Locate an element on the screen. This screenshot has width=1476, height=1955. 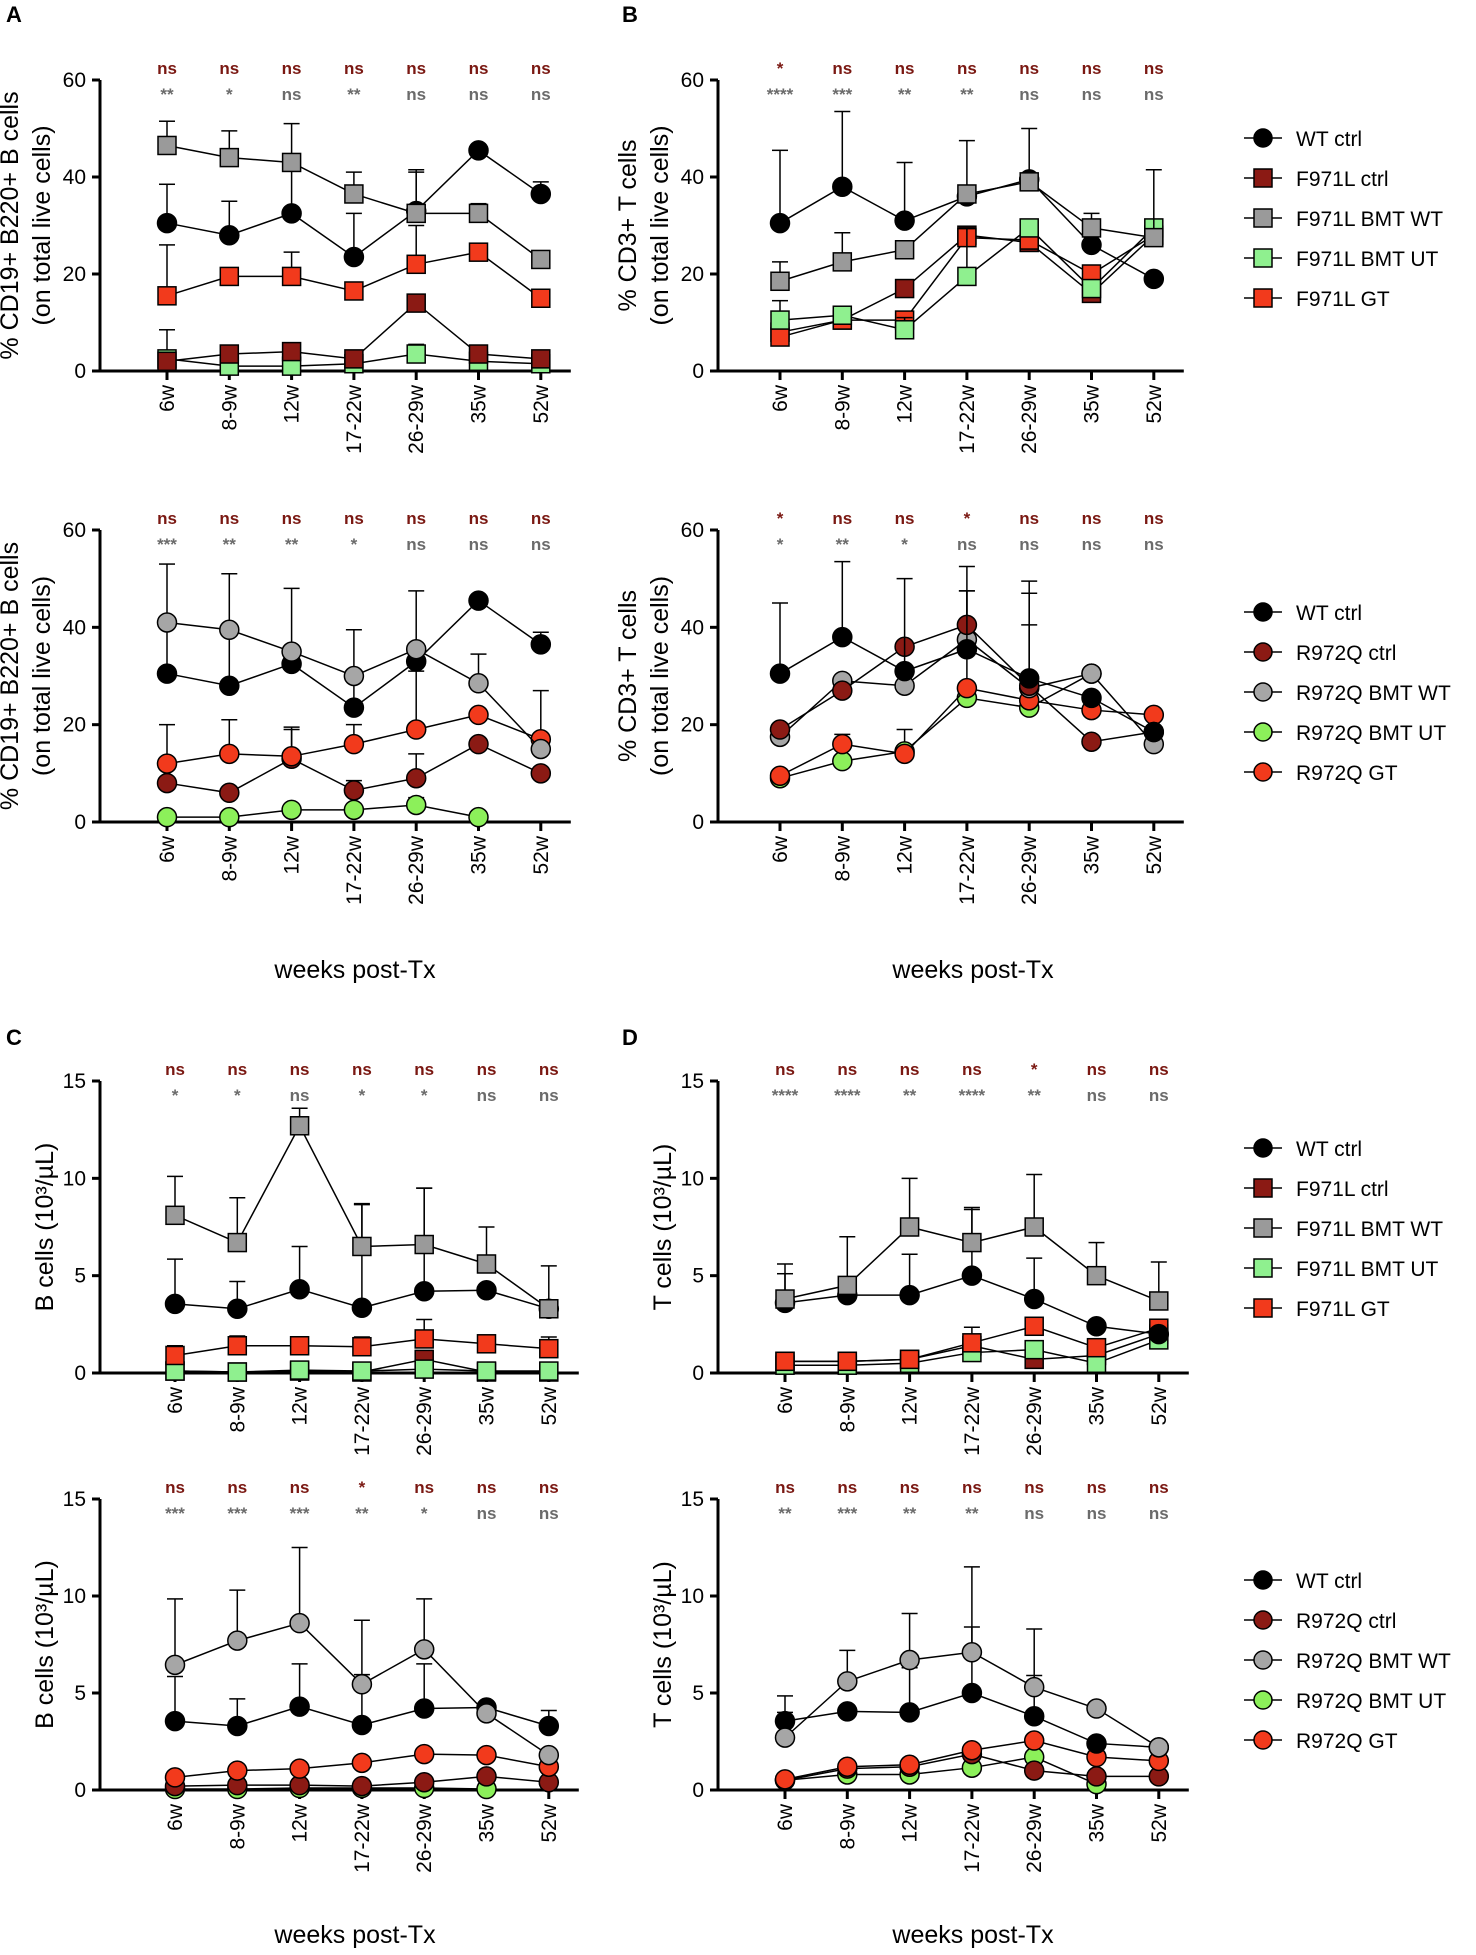
legend-label: R972Q BMT WT is located at coordinates (1373, 1661).